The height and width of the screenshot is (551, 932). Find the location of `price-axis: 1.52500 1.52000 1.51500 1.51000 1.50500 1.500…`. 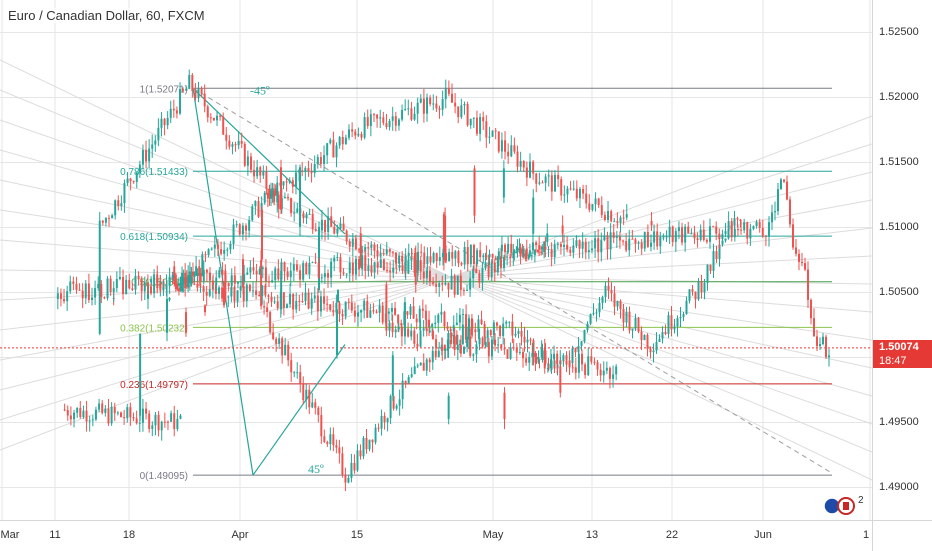

price-axis: 1.52500 1.52000 1.51500 1.51000 1.50500 1.500… is located at coordinates (902, 260).